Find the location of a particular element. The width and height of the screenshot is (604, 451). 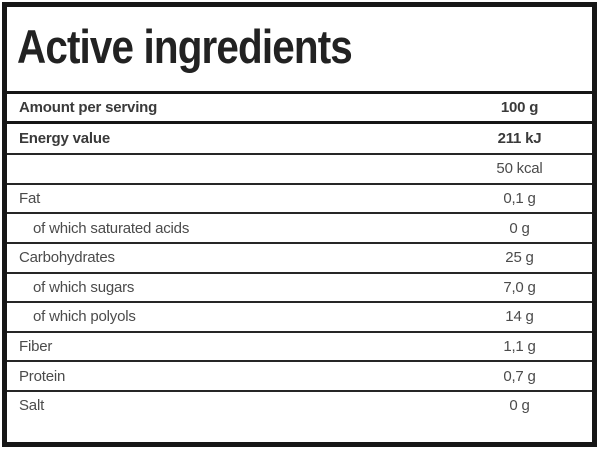

row-value: 25 g is located at coordinates (519, 258).